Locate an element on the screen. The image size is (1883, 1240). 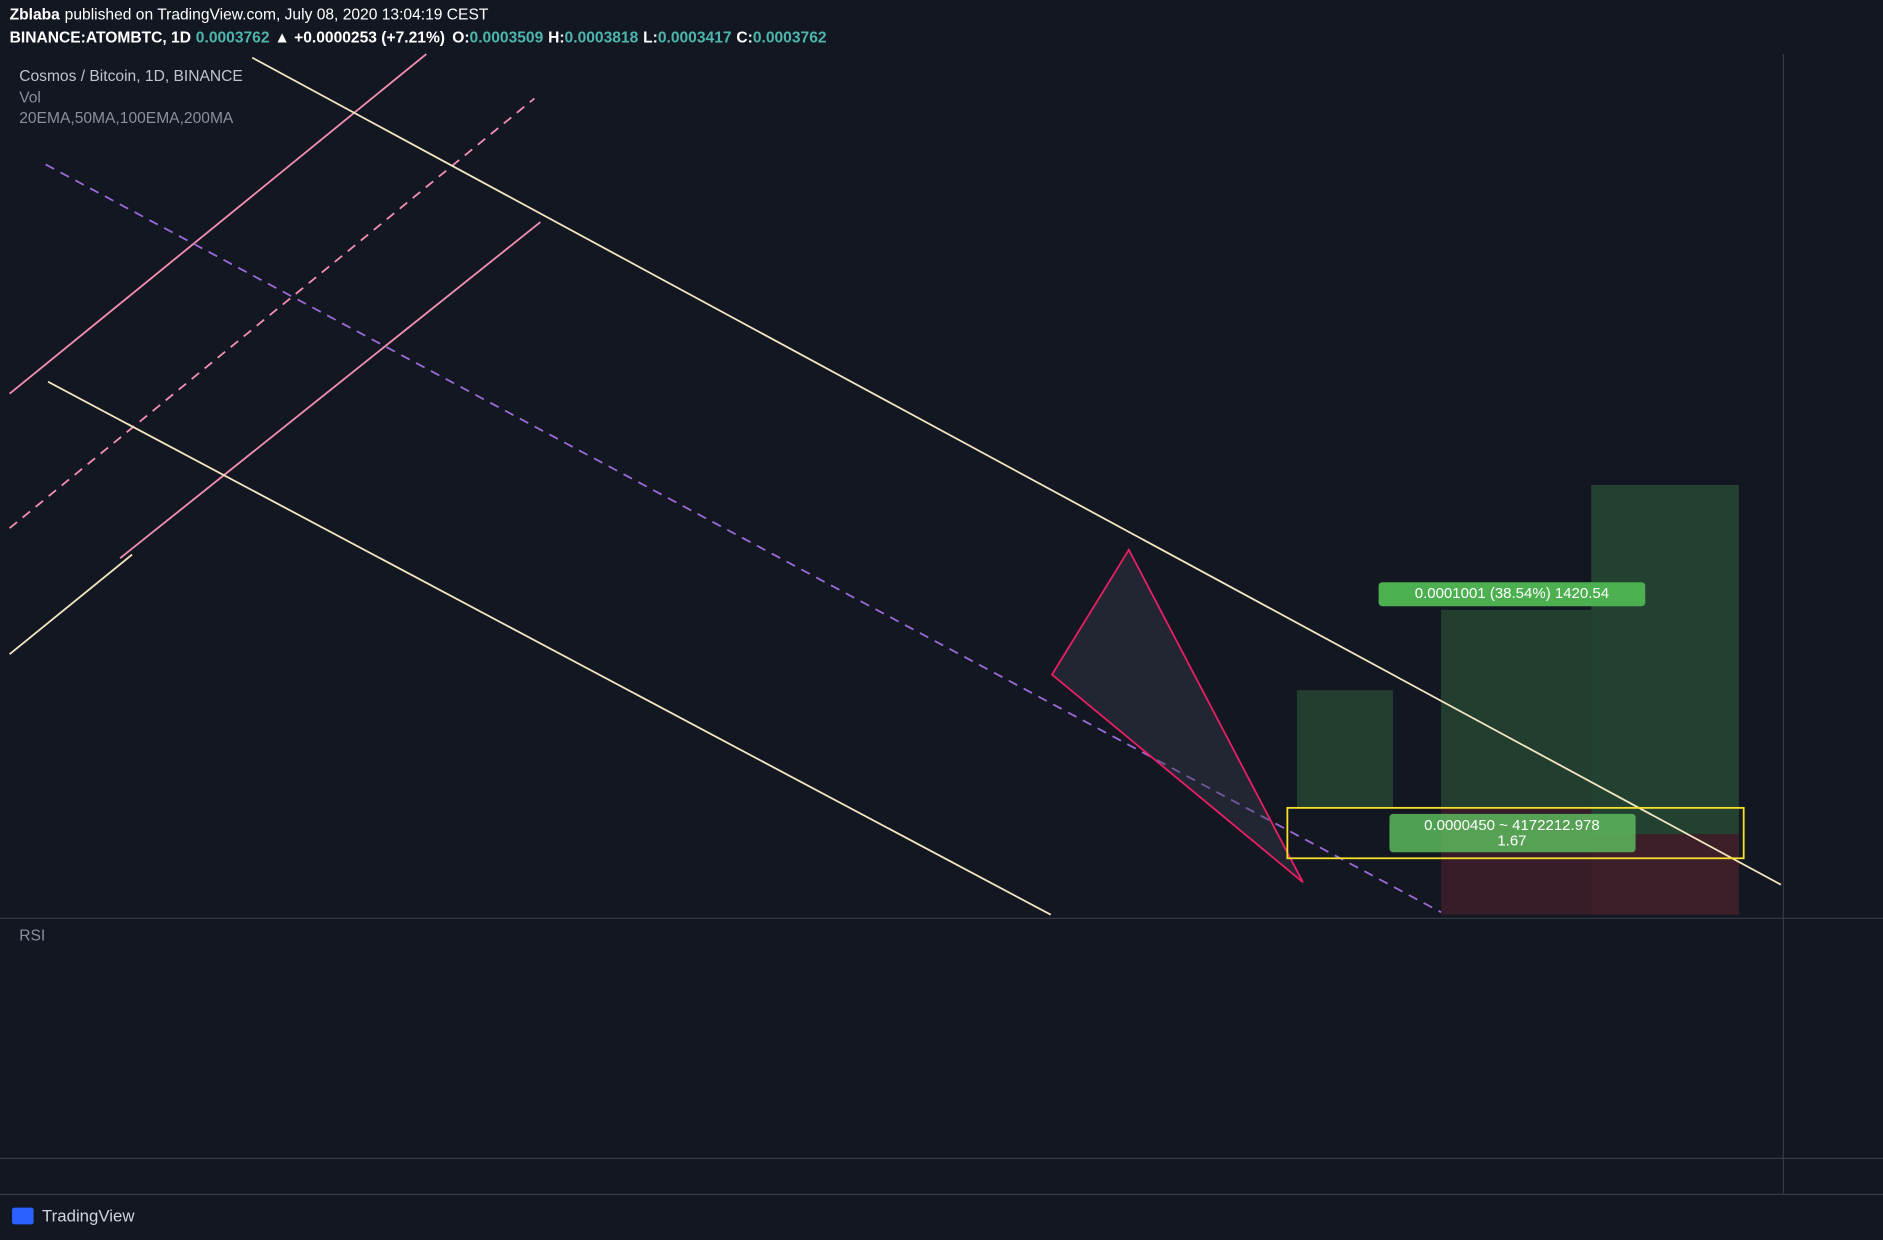
annotation: 0.0000450 ~ 4172212.978 is located at coordinates (1512, 825).